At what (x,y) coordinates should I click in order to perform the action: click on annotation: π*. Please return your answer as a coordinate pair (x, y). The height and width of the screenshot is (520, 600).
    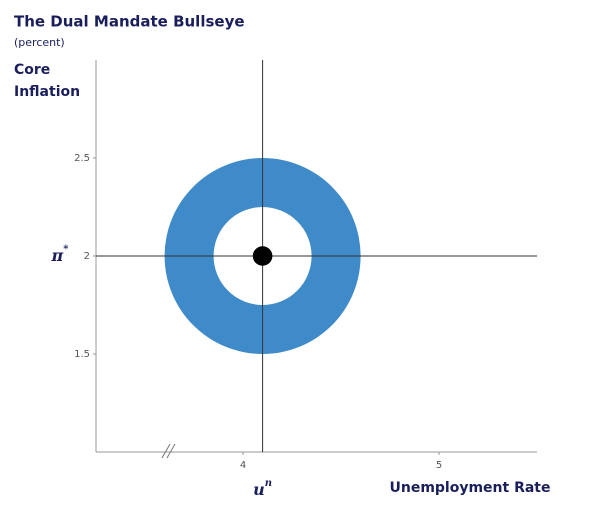
    Looking at the image, I should click on (60, 254).